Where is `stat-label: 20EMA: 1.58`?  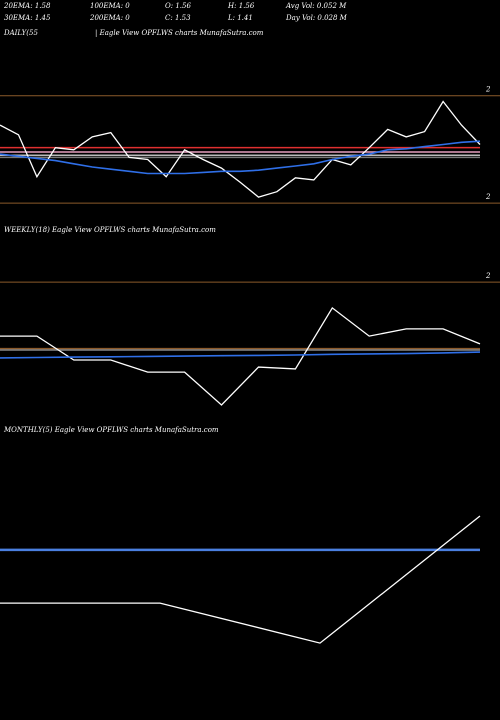 stat-label: 20EMA: 1.58 is located at coordinates (27, 6).